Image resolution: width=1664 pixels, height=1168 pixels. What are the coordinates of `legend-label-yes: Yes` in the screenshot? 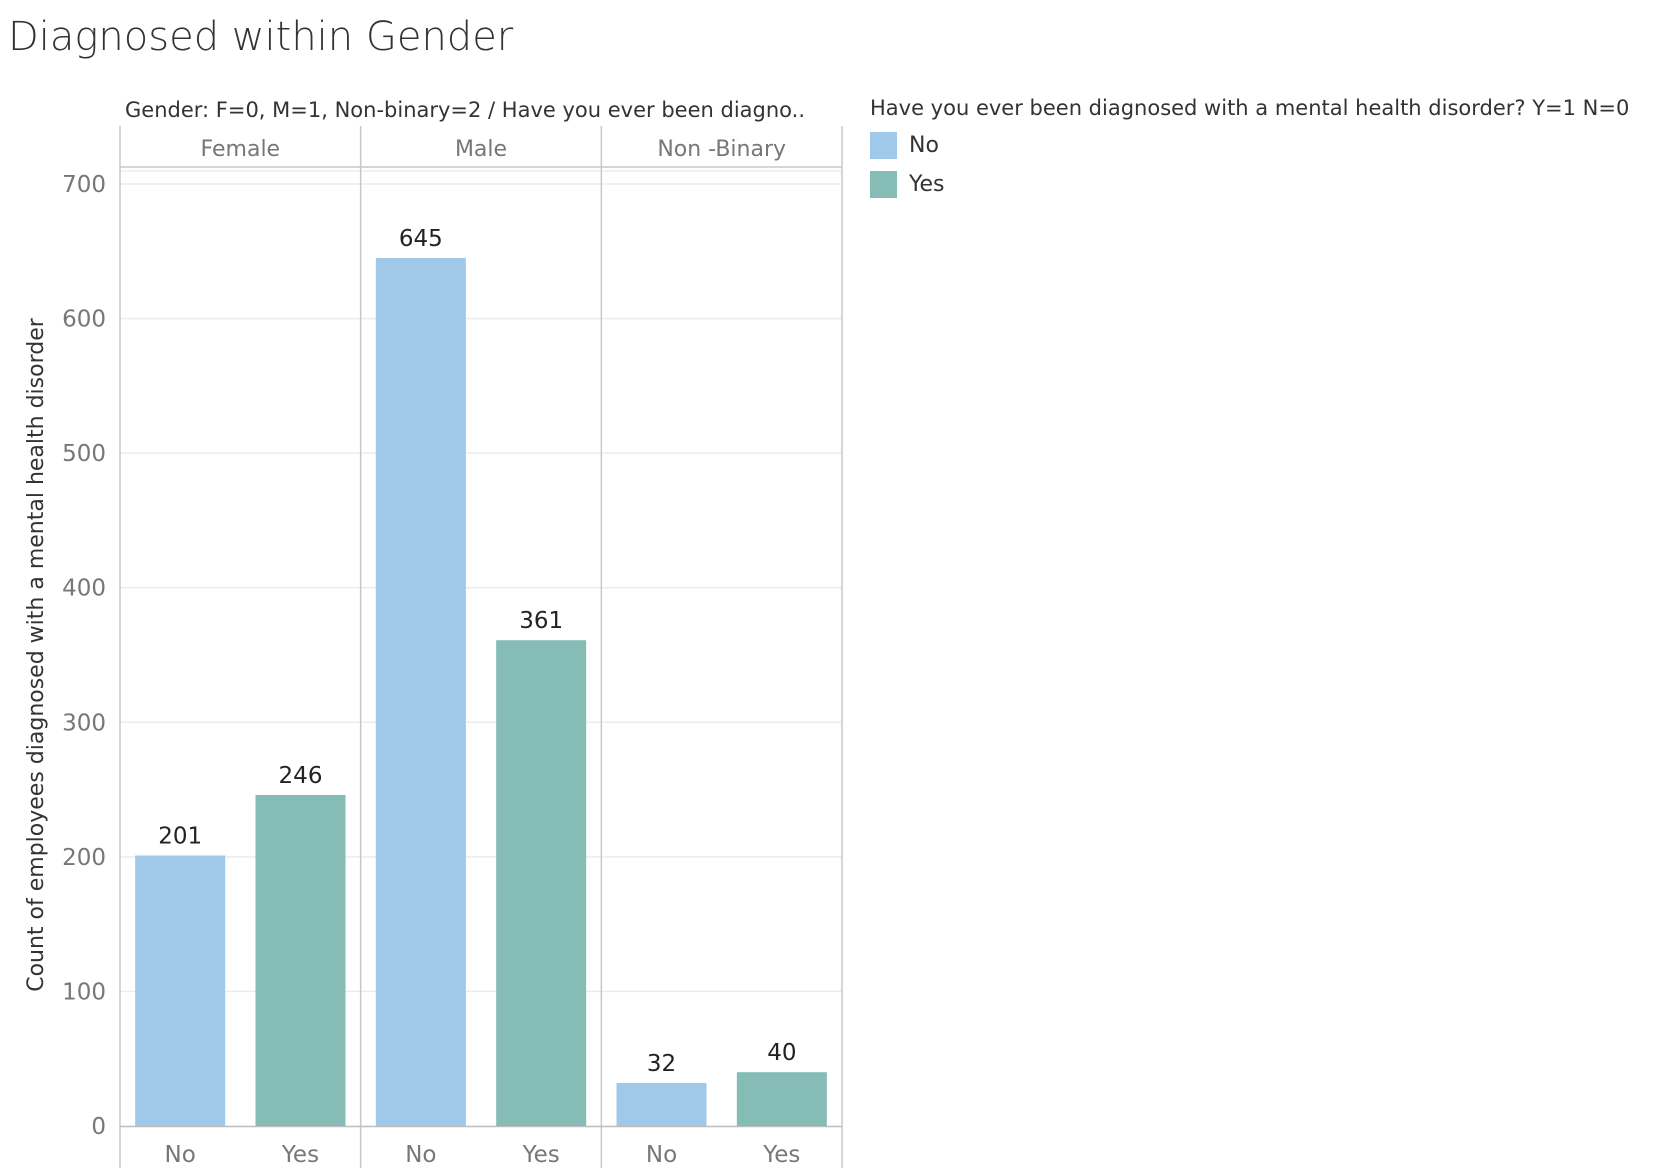 It's located at (927, 184).